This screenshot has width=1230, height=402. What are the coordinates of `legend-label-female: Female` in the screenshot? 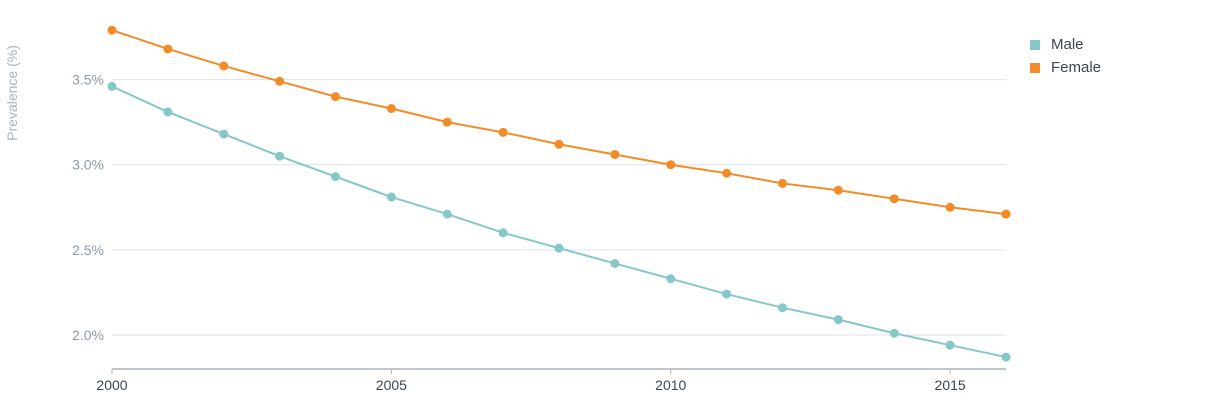 It's located at (1076, 67).